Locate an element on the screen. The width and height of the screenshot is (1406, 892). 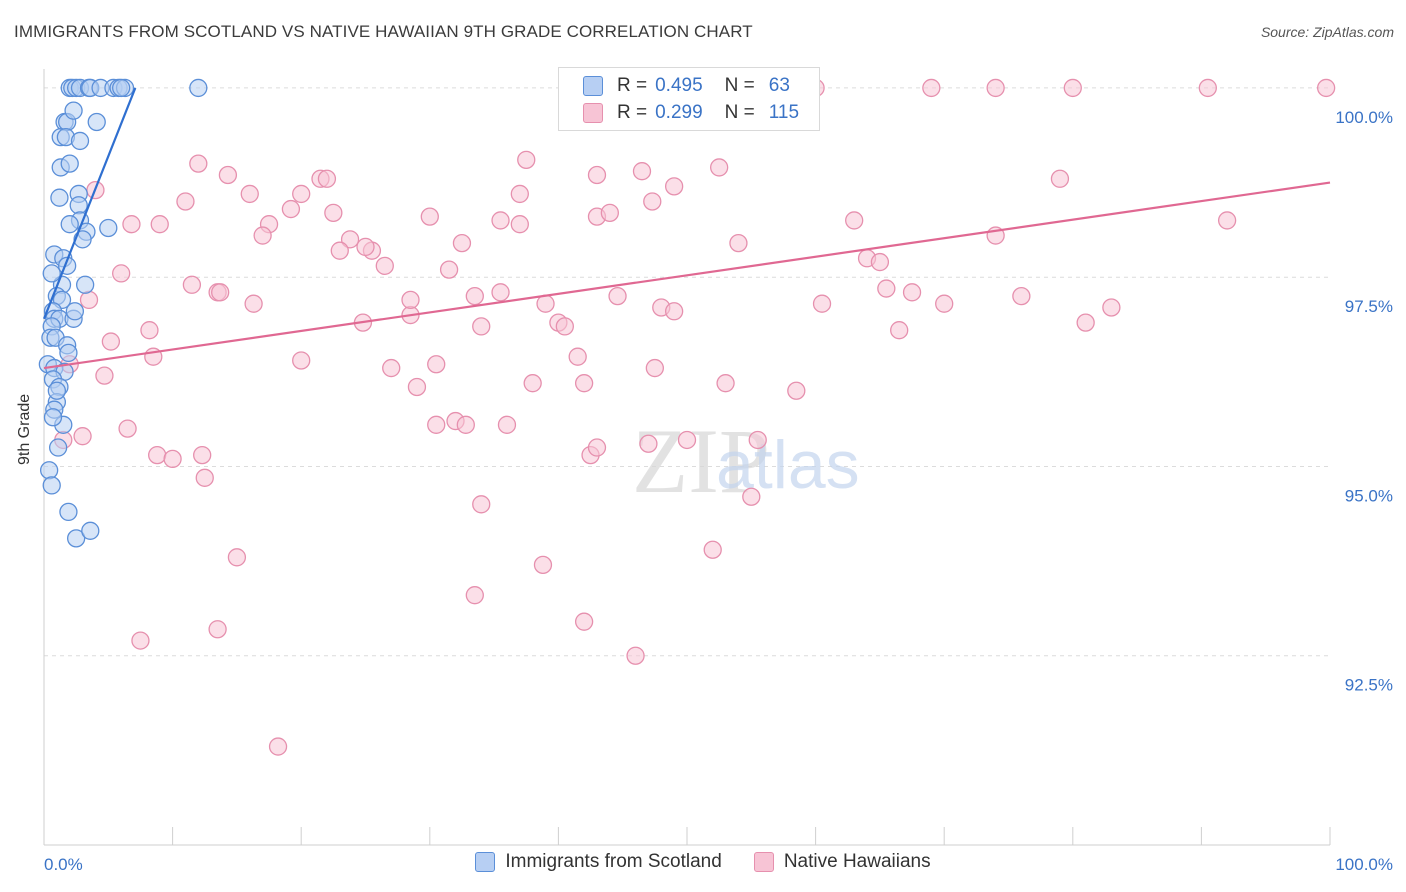
legend-n-value: 63 is located at coordinates (779, 85).